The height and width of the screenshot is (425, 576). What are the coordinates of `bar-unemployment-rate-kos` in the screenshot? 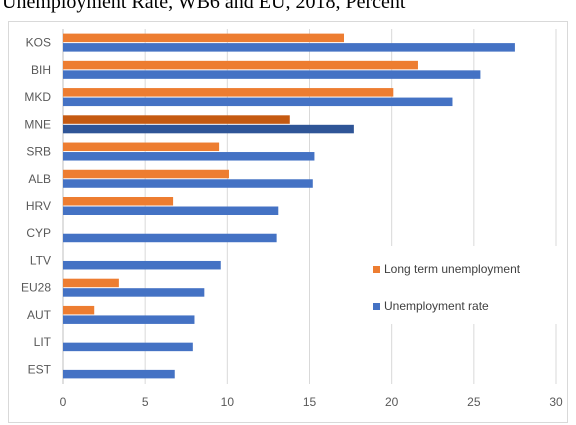 It's located at (289, 47).